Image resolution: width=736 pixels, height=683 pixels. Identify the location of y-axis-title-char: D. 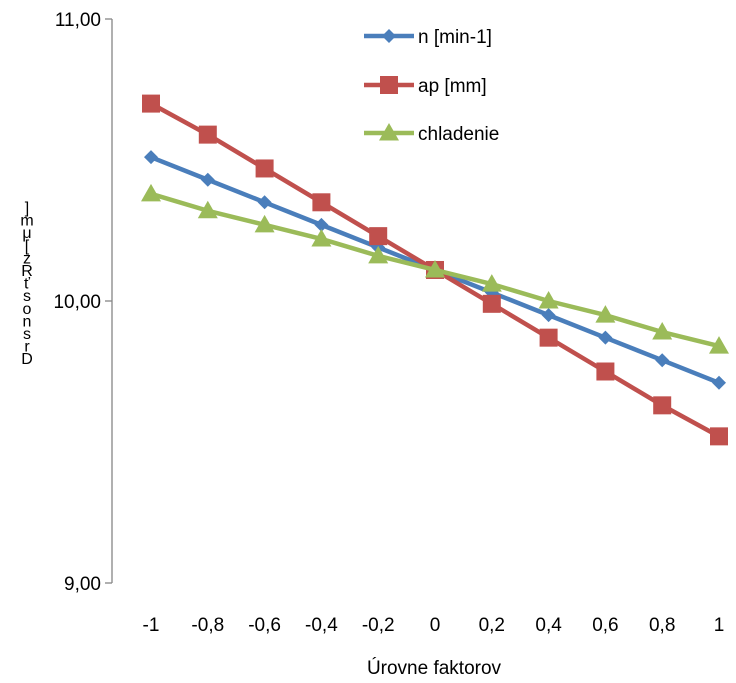
(27, 359).